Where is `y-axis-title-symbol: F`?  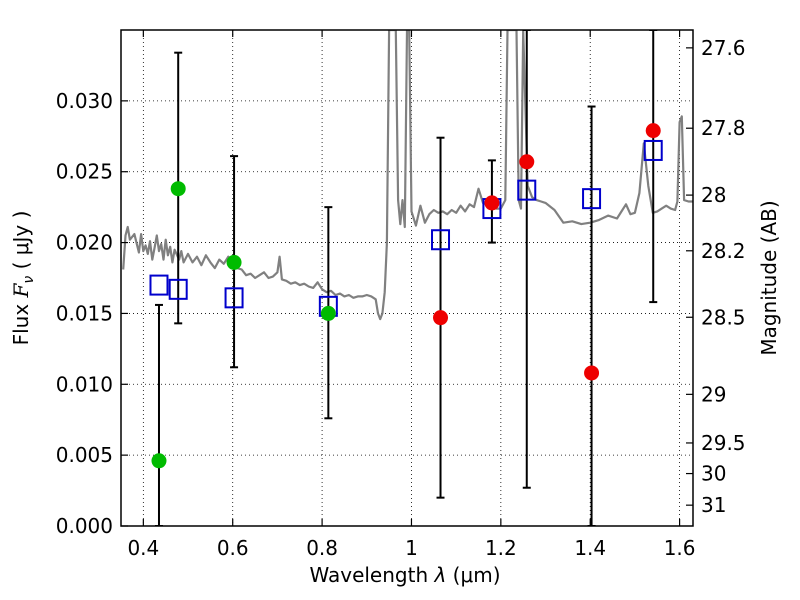
y-axis-title-symbol: F is located at coordinates (21, 290).